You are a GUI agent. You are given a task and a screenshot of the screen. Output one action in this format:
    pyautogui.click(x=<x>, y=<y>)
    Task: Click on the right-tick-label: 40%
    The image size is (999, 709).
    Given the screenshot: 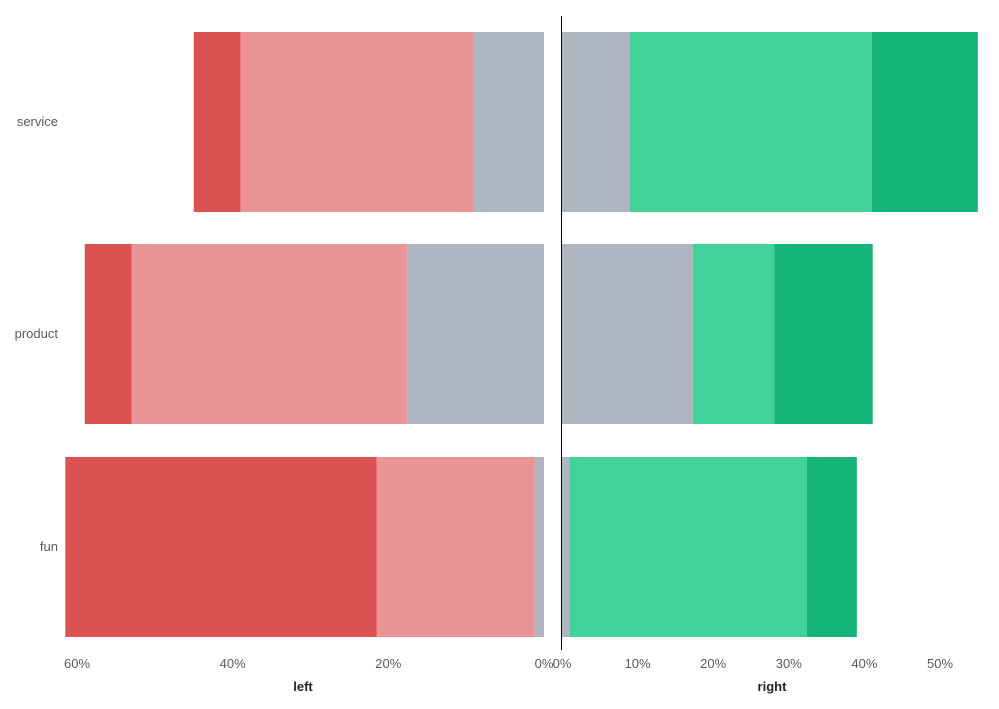 What is the action you would take?
    pyautogui.click(x=864, y=663)
    